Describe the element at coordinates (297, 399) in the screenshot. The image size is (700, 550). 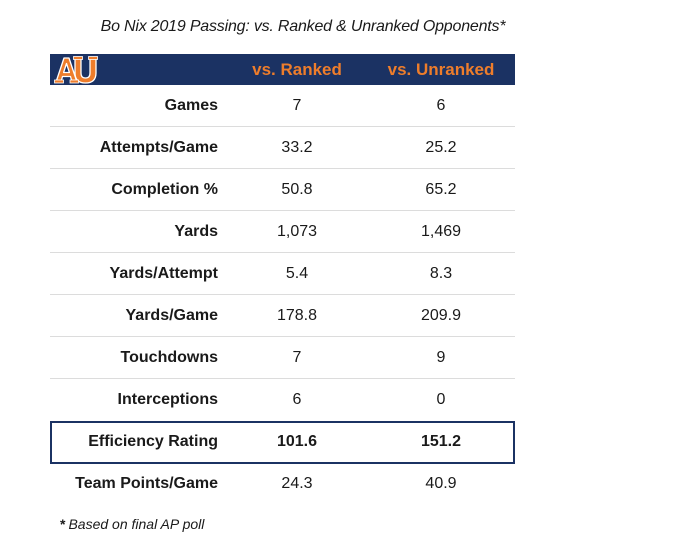
I see `value-ranked: 6` at that location.